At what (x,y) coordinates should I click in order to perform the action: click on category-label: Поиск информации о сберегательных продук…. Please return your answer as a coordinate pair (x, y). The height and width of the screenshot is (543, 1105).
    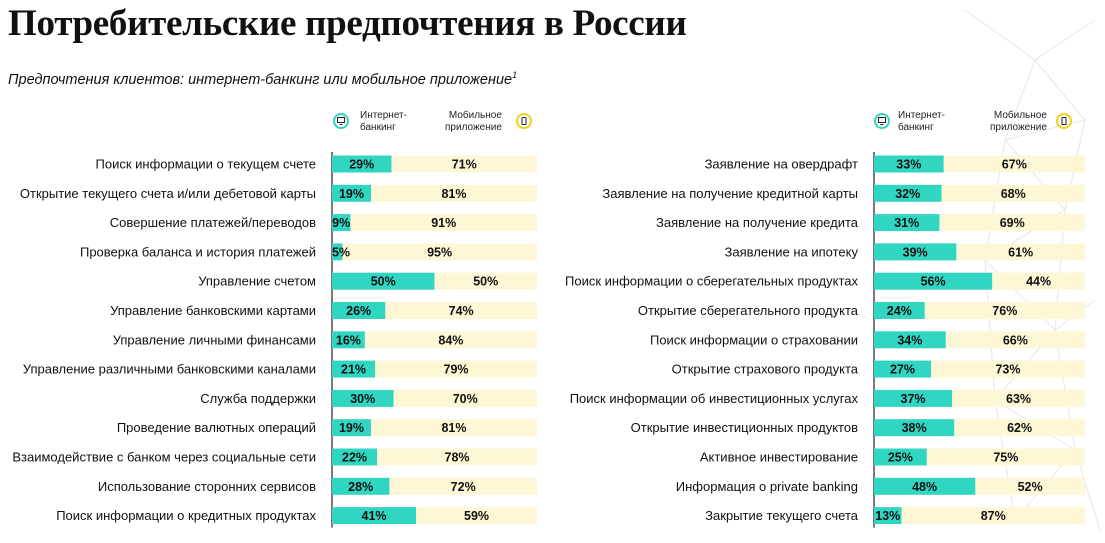
    Looking at the image, I should click on (711, 281).